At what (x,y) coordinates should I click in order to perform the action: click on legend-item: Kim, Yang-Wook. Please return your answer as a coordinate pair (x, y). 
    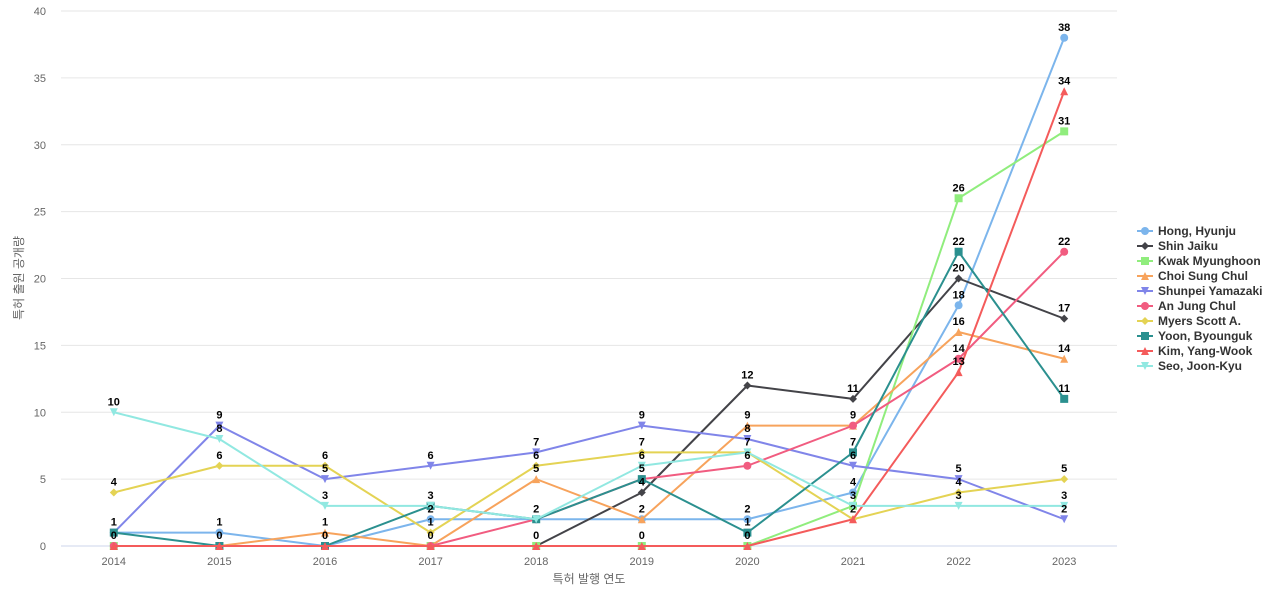
    Looking at the image, I should click on (1195, 351).